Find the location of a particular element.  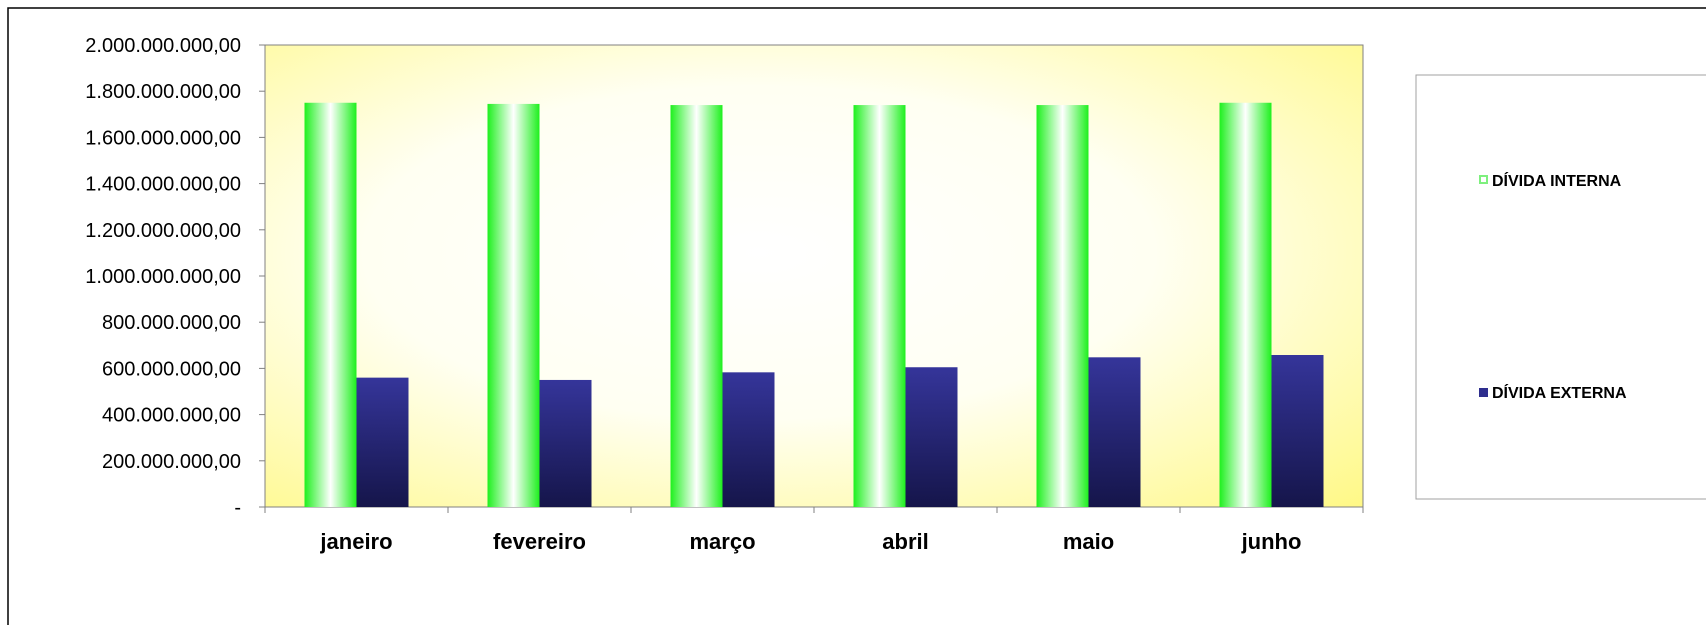

legend-label: DÍVIDA EXTERNA is located at coordinates (1559, 392).